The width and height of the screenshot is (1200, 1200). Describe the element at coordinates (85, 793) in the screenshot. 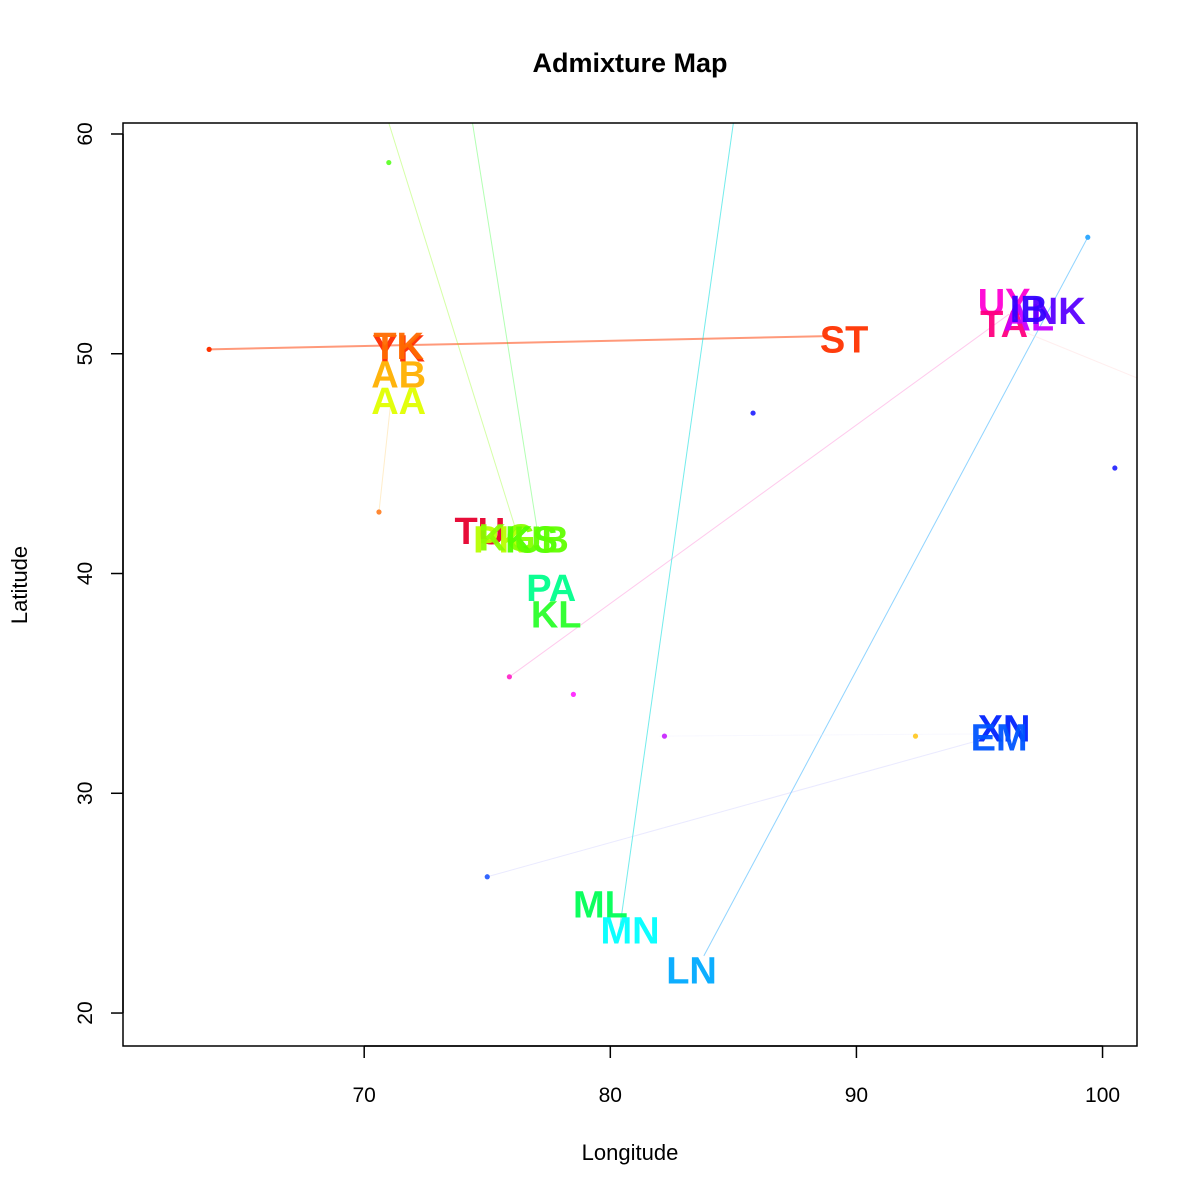

I see `y-tick-label: 30` at that location.